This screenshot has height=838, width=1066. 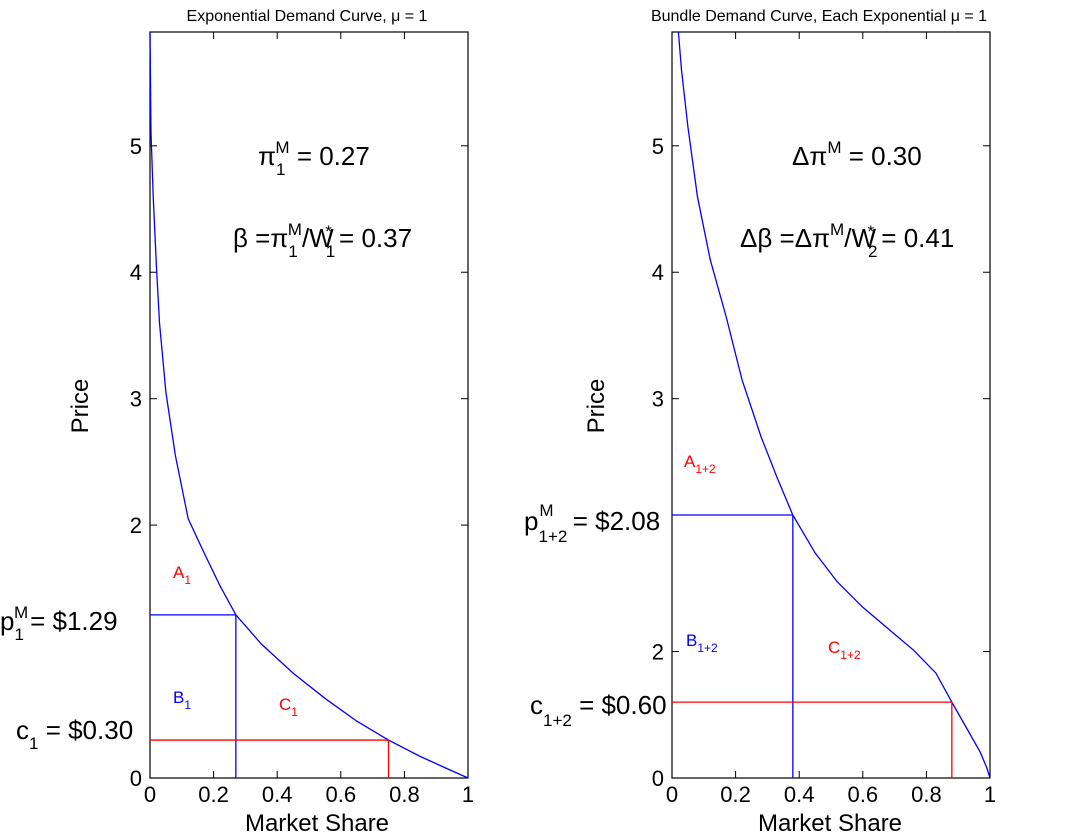 I want to click on left-y-tick-label: 2, so click(x=136, y=525).